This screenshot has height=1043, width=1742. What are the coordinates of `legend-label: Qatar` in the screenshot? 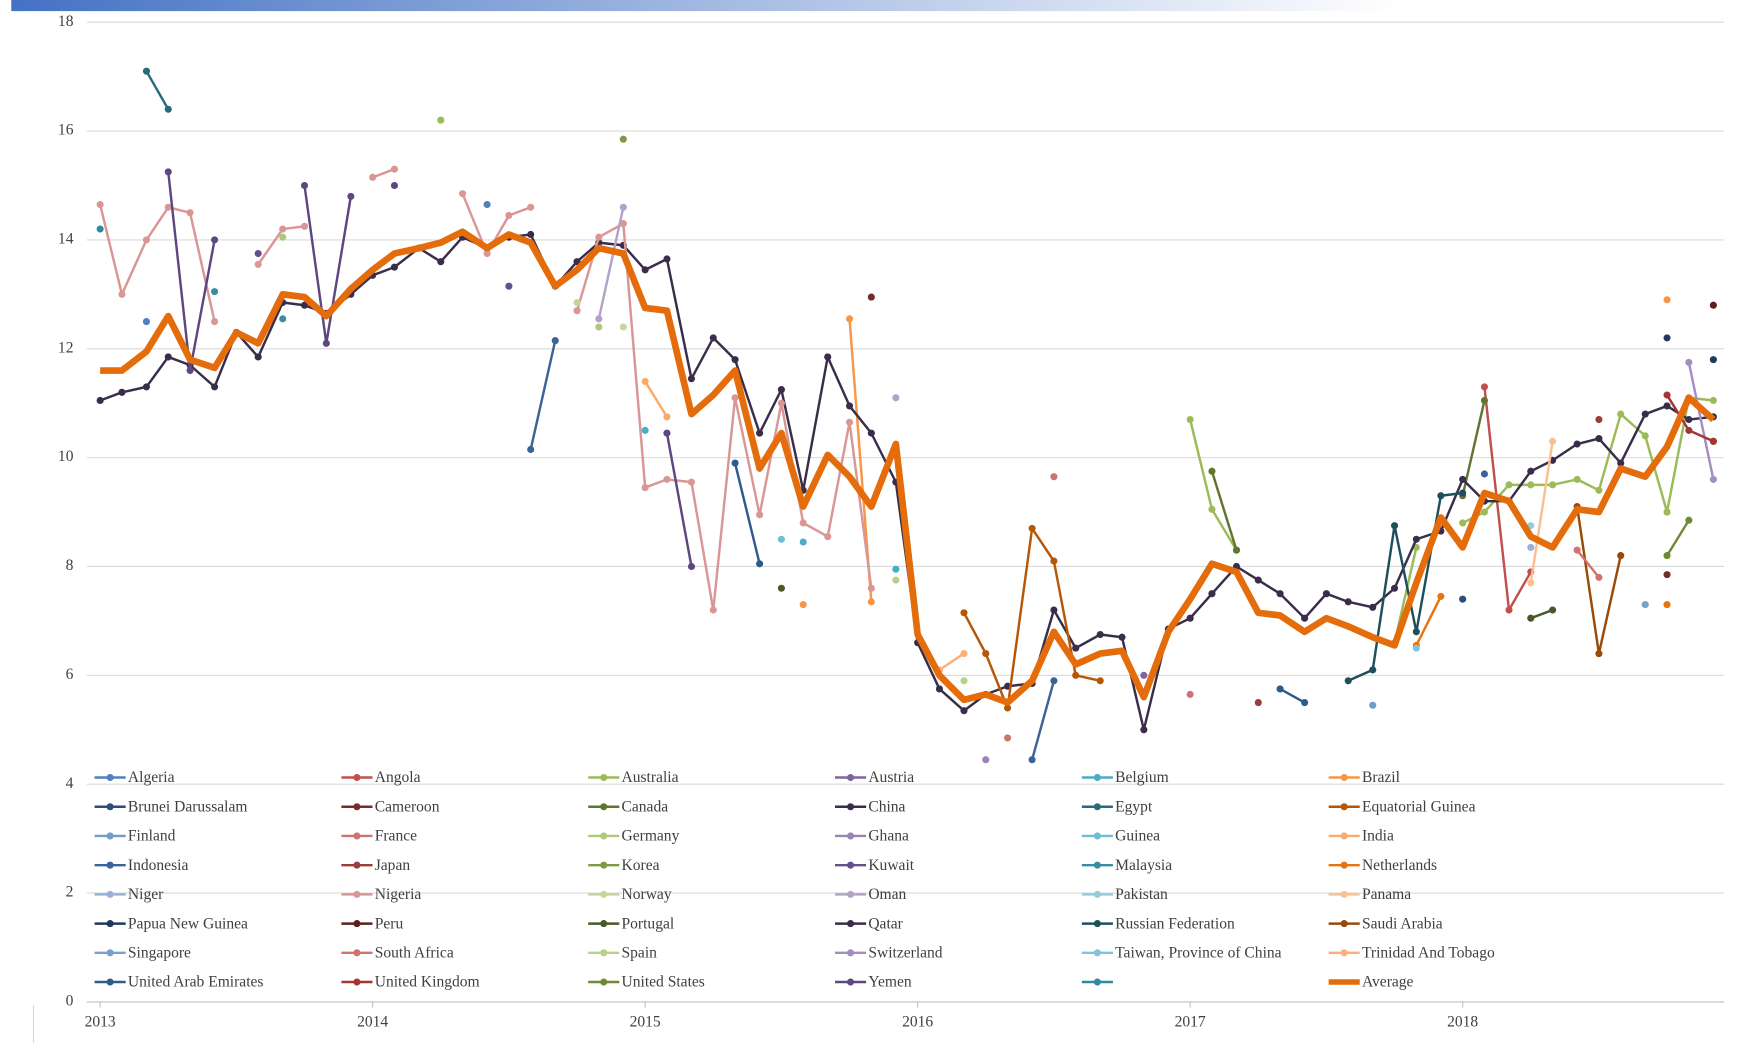 It's located at (885, 923).